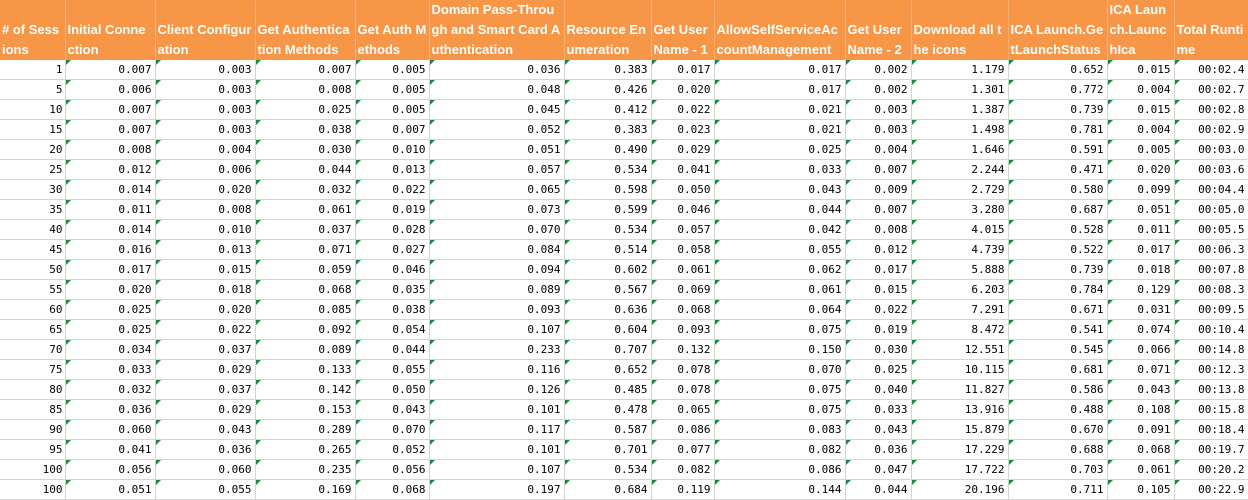 This screenshot has height=500, width=1248. What do you see at coordinates (608, 289) in the screenshot?
I see `value-cell: 0.567` at bounding box center [608, 289].